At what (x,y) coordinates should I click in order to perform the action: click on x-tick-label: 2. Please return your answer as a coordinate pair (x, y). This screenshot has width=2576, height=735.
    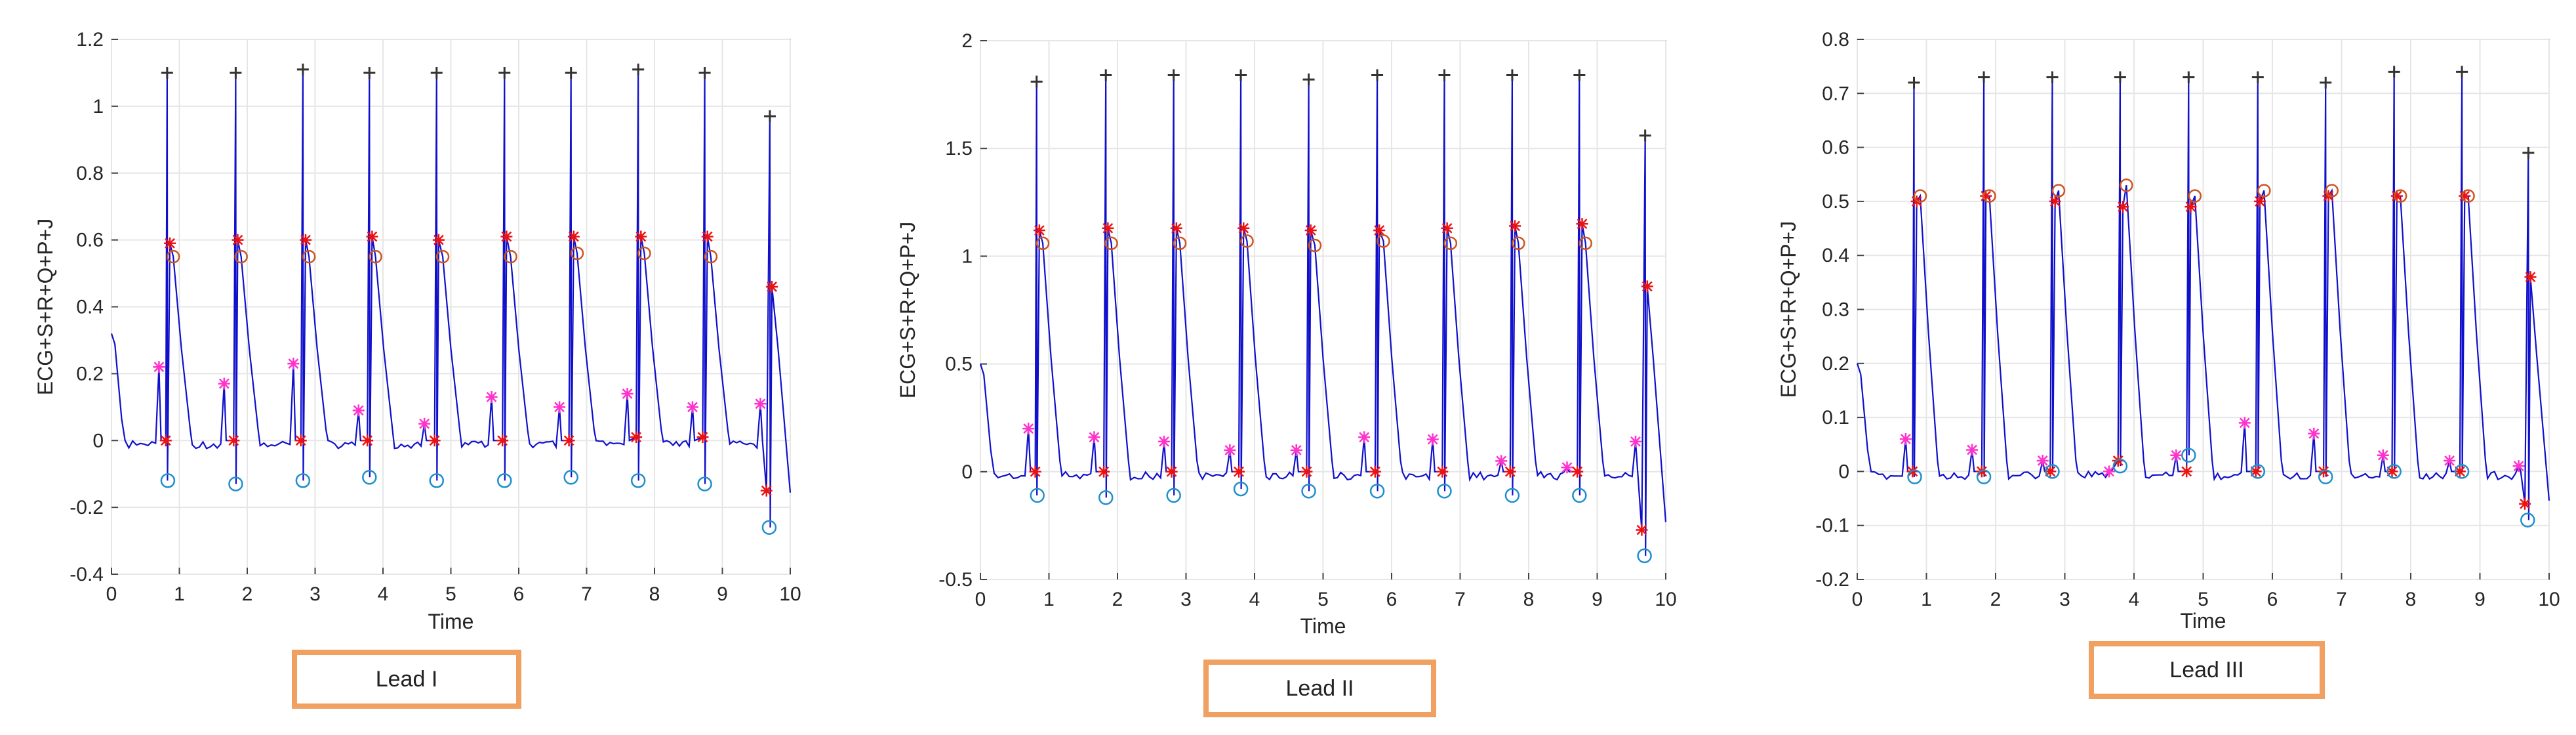
    Looking at the image, I should click on (247, 594).